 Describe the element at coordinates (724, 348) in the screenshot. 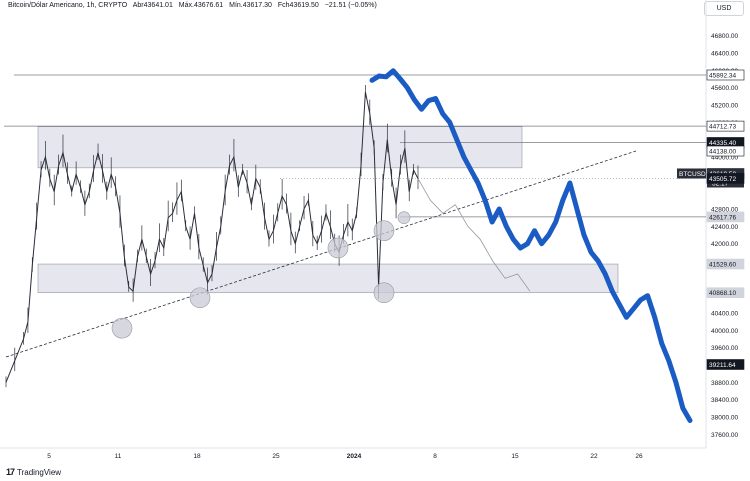

I see `y-tick-label: 39600.00` at that location.